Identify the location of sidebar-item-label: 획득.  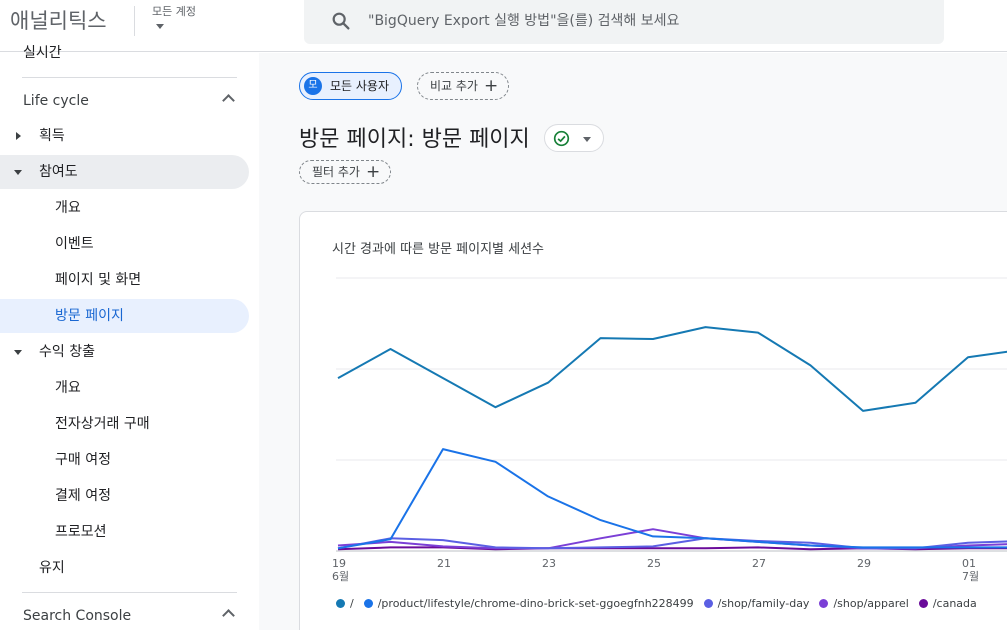
(52, 136).